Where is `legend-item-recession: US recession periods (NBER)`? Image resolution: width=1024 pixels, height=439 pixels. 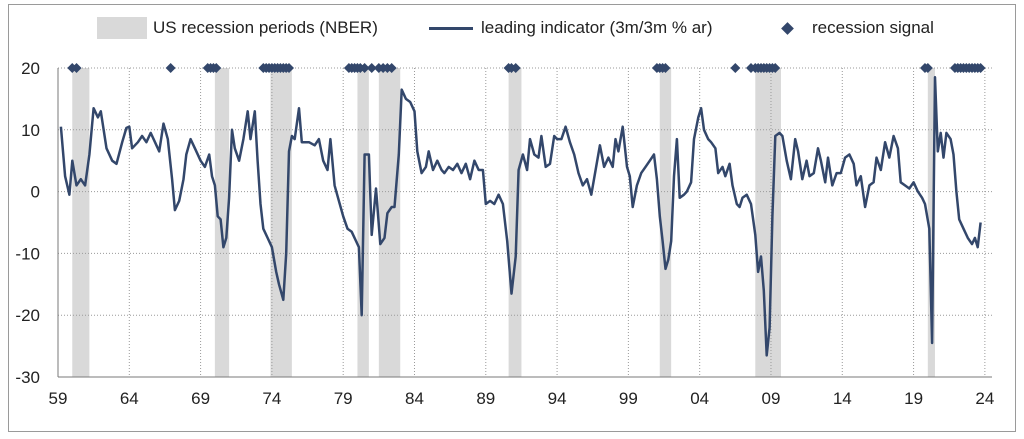 legend-item-recession: US recession periods (NBER) is located at coordinates (237, 28).